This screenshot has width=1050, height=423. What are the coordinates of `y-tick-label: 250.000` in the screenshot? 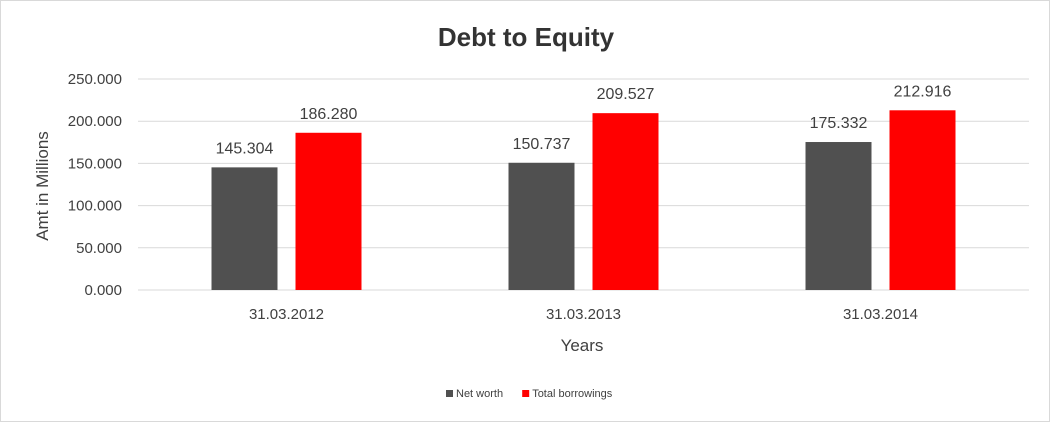 It's located at (95, 79).